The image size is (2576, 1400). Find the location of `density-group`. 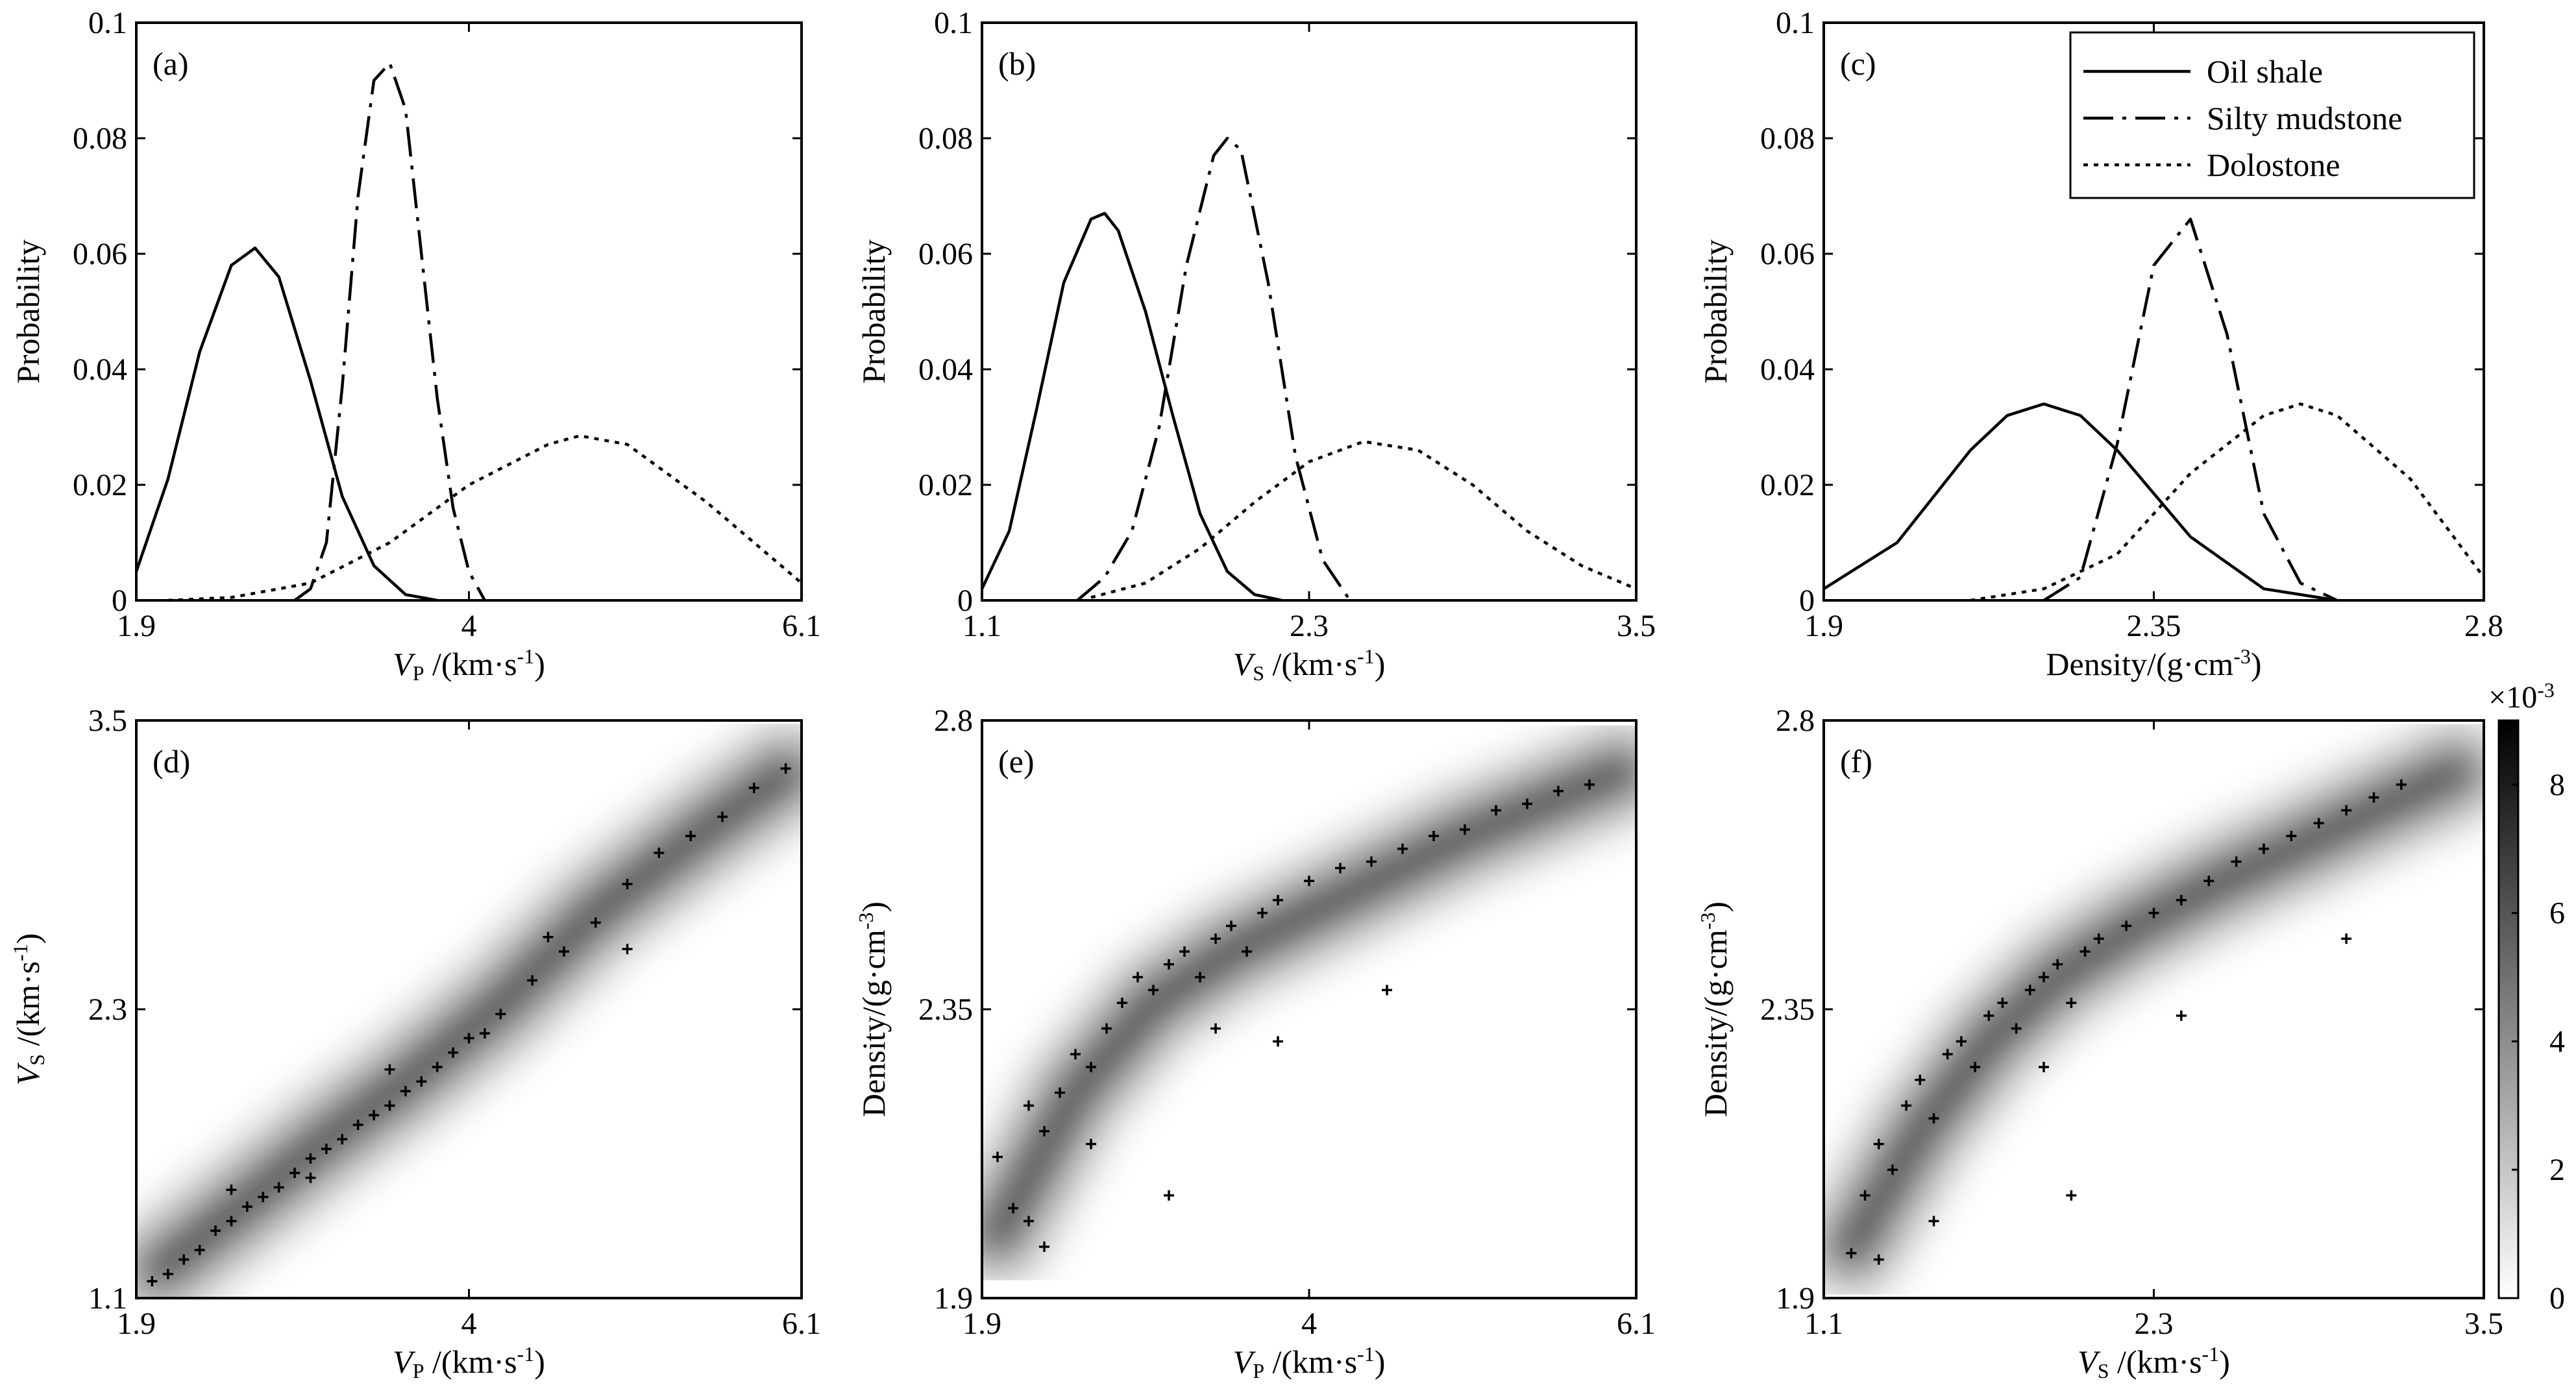

density-group is located at coordinates (2154, 1009).